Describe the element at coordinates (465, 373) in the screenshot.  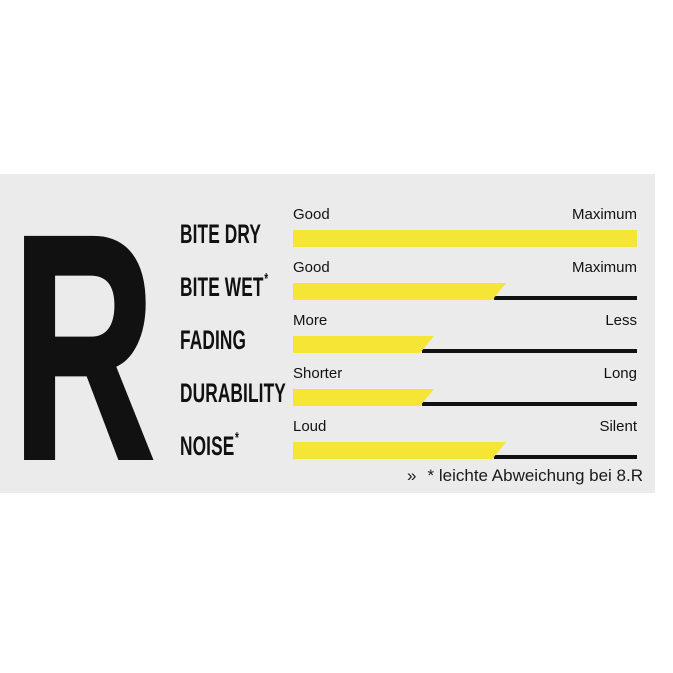
I see `scale-end-labels: Shorter Long` at that location.